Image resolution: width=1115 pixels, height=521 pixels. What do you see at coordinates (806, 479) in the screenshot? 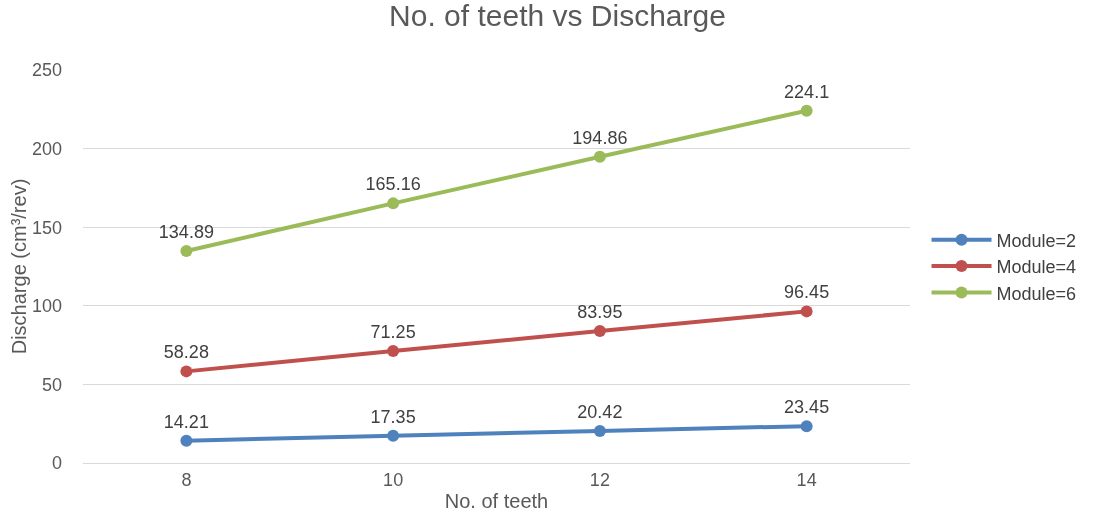
I see `x-tick-label: 14` at bounding box center [806, 479].